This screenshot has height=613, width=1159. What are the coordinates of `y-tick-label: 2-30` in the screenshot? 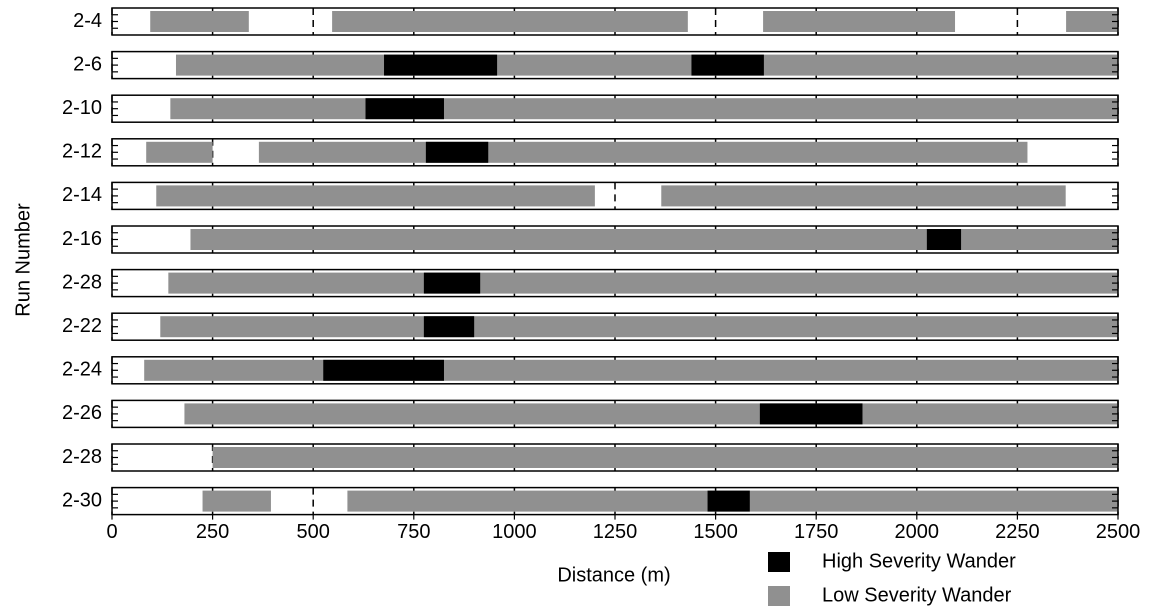 It's located at (82, 500).